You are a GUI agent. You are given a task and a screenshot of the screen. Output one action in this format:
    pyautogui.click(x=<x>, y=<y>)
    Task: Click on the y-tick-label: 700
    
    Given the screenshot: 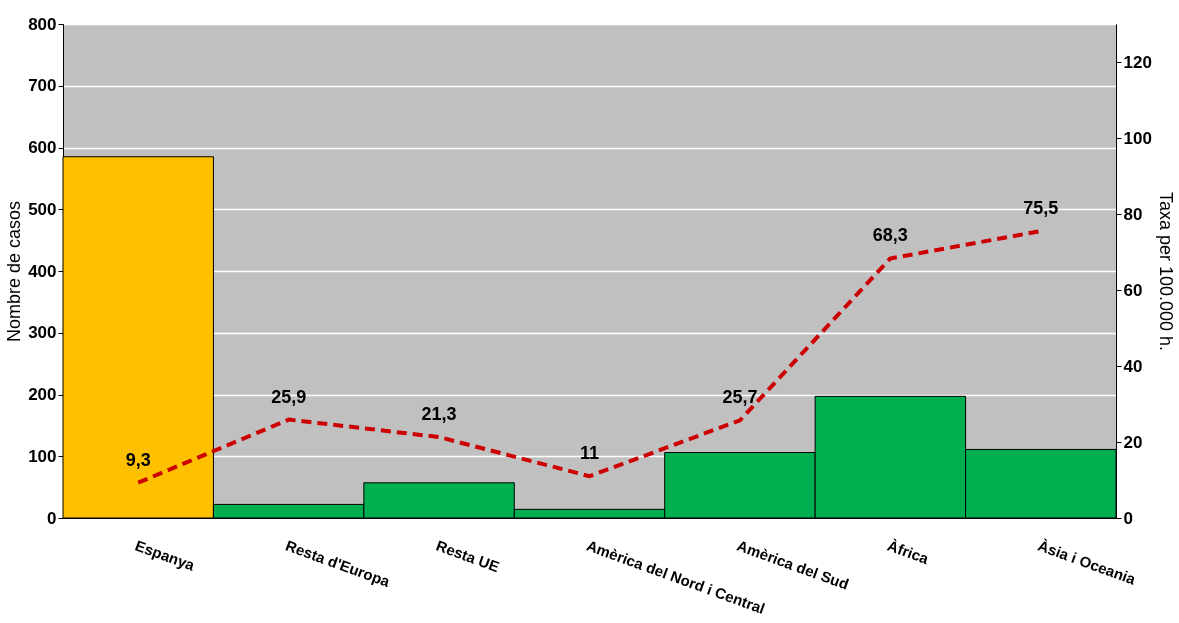 What is the action you would take?
    pyautogui.click(x=42, y=86)
    